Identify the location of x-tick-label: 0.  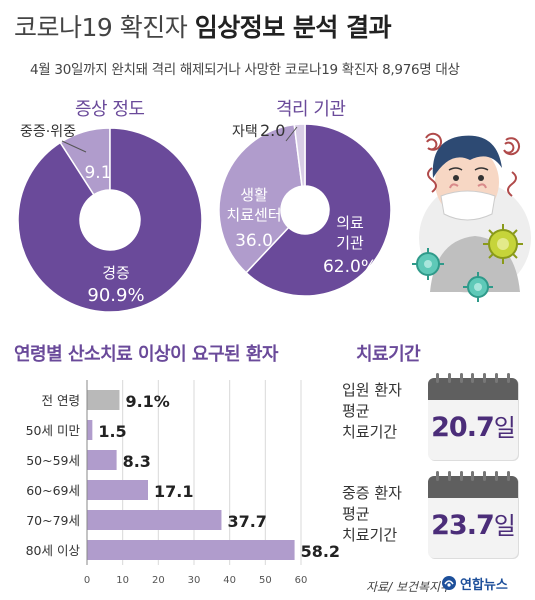
(87, 580).